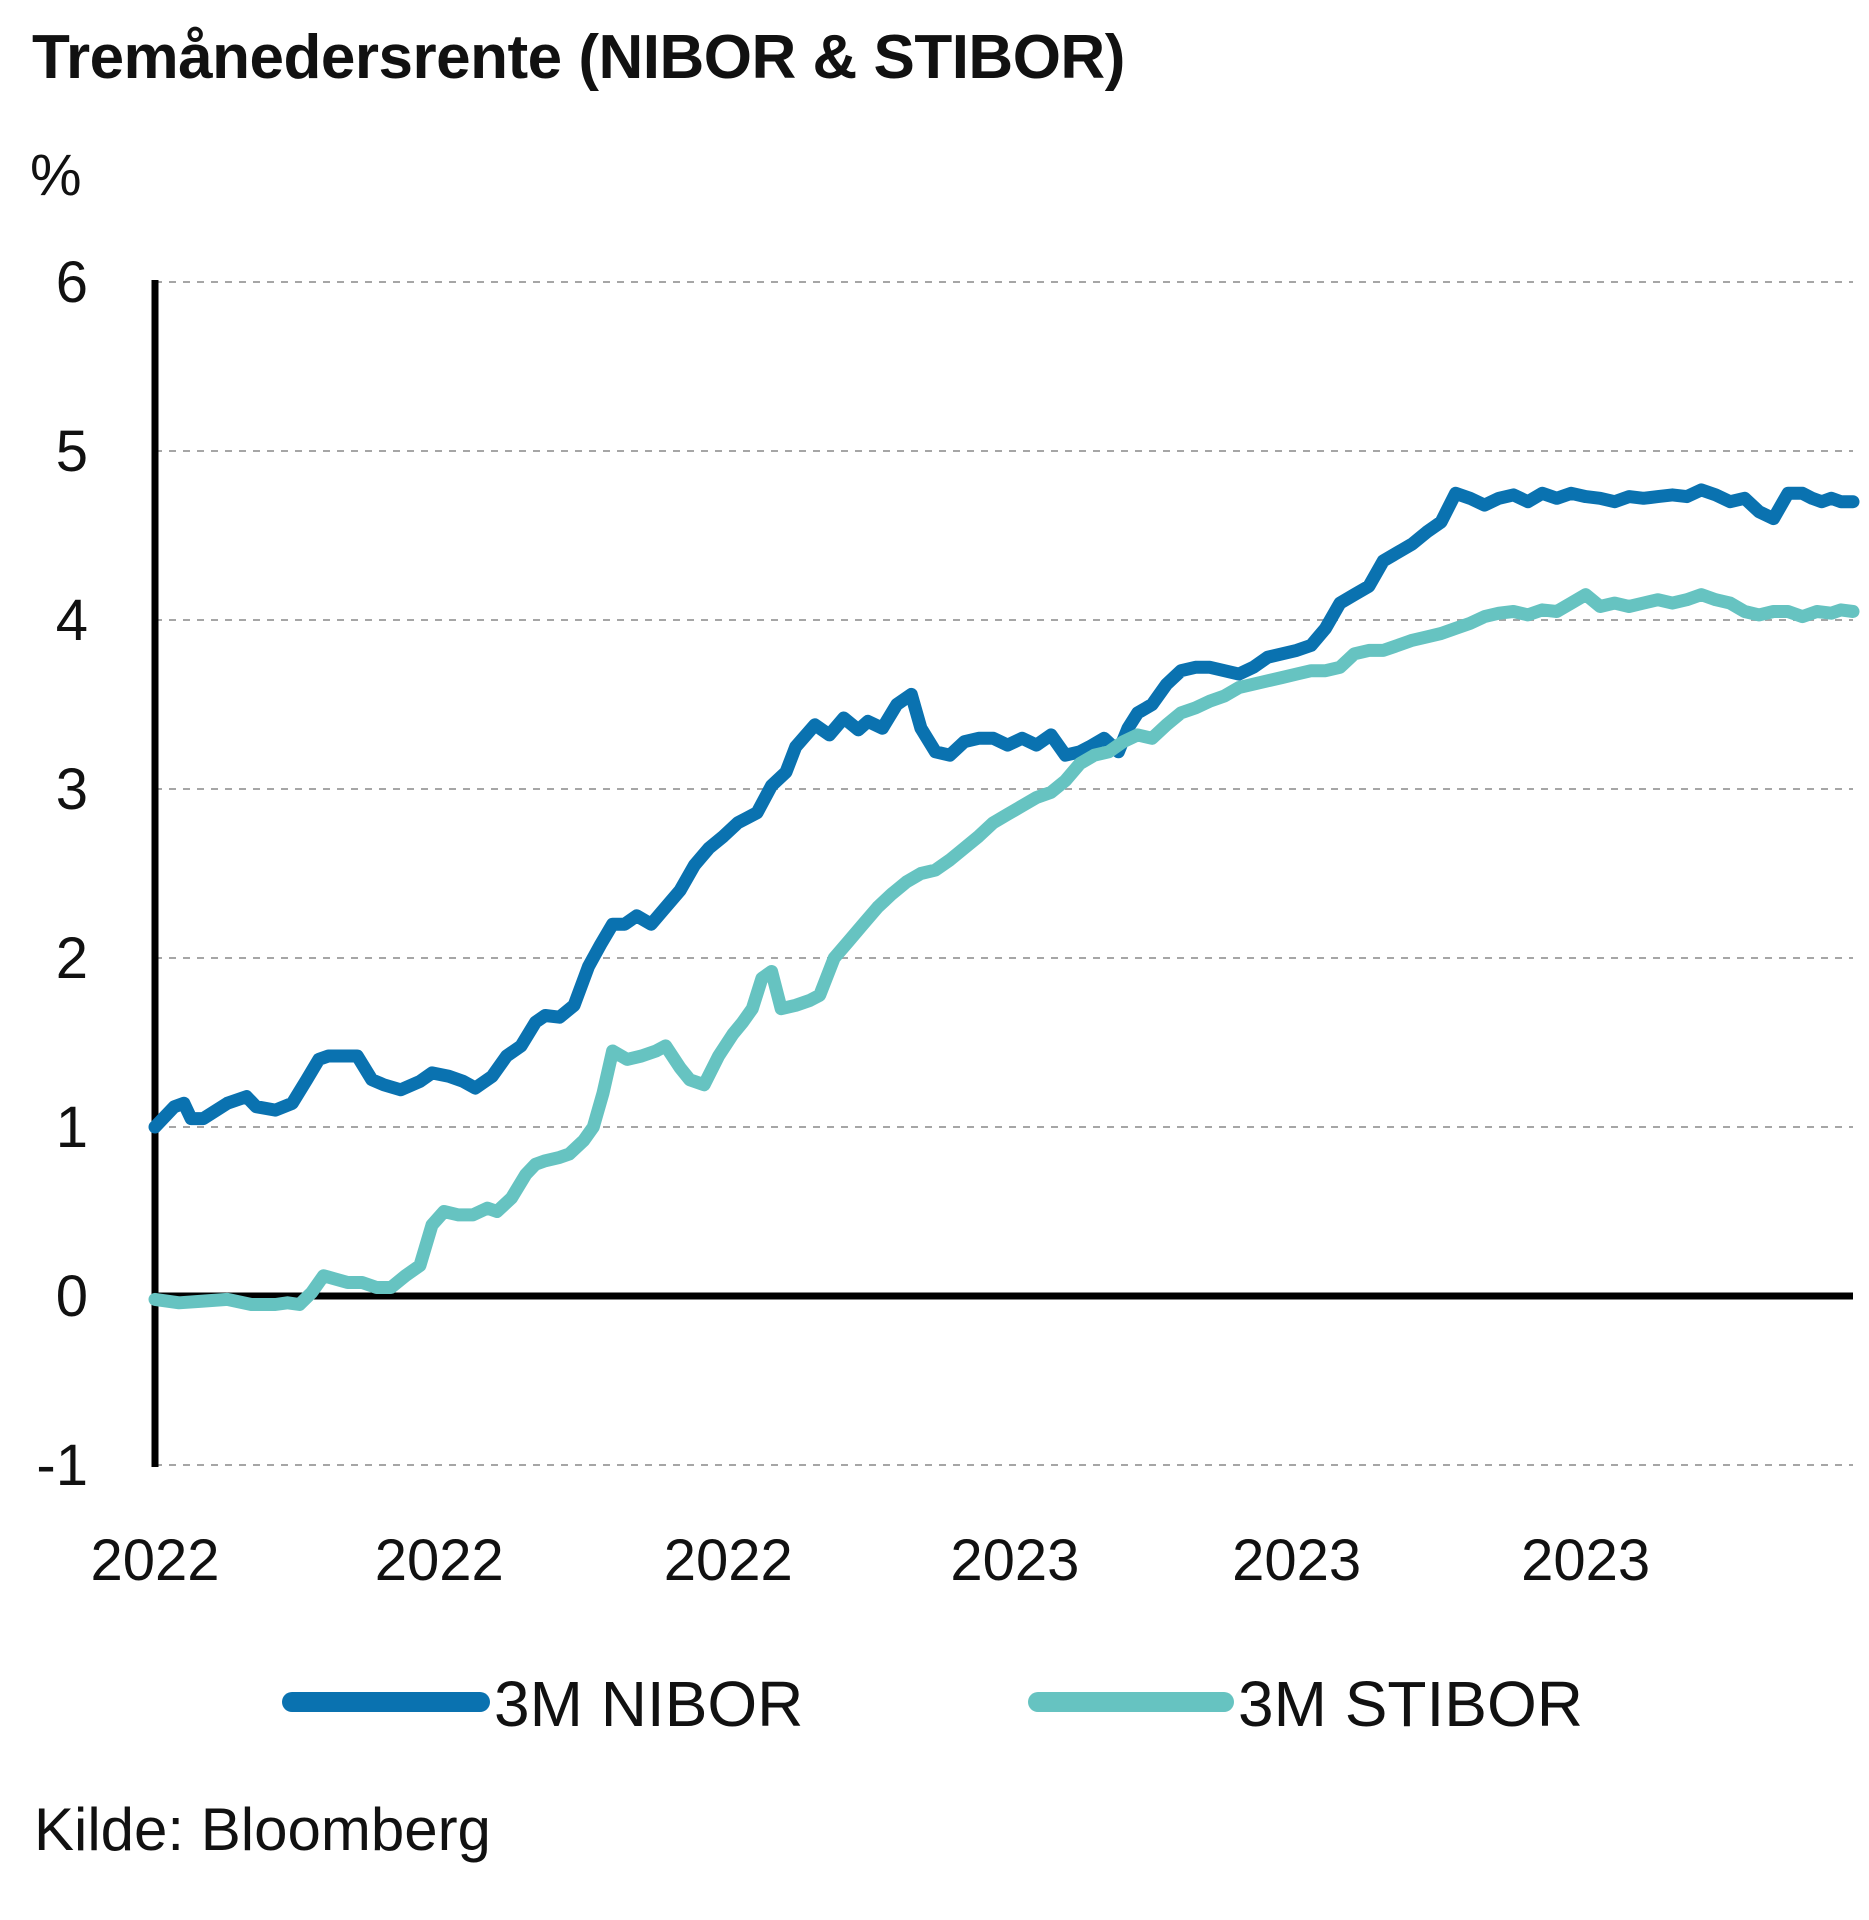 The height and width of the screenshot is (1920, 1869). Describe the element at coordinates (72, 789) in the screenshot. I see `y-tick-label: 3` at that location.